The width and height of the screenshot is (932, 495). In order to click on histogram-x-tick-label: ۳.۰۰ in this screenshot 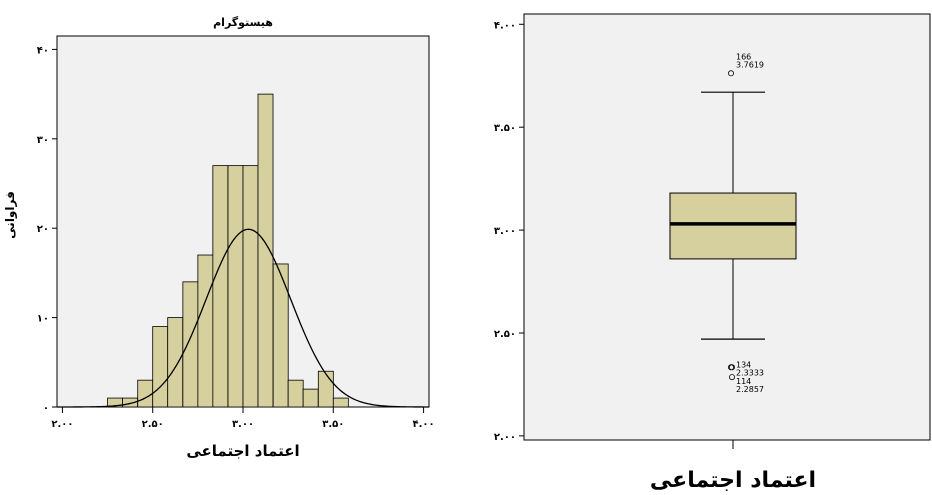, I will do `click(243, 424)`.